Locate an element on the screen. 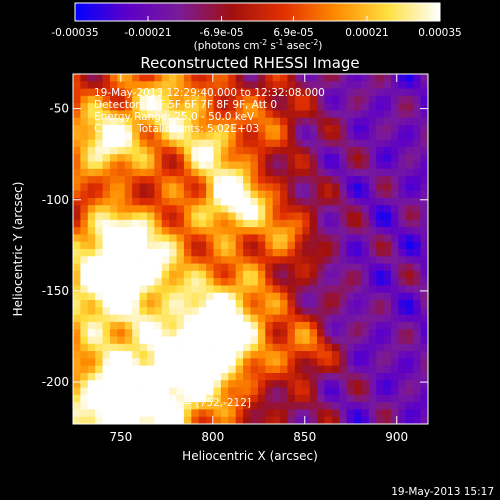  y-tick-label: -50 is located at coordinates (59, 109).